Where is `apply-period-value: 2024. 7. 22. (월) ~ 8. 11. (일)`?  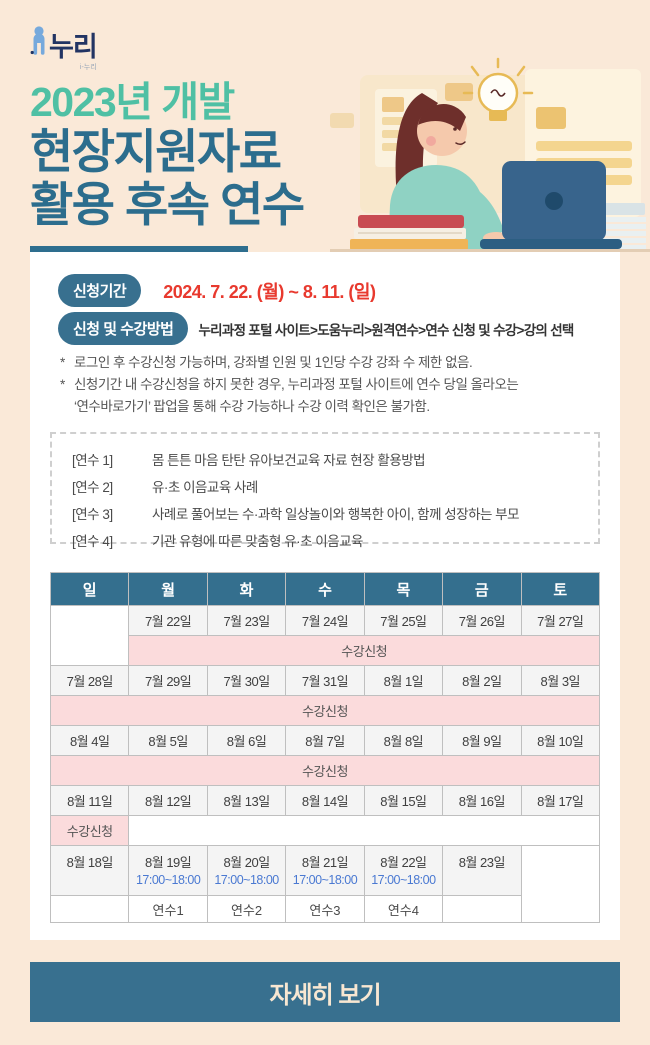 apply-period-value: 2024. 7. 22. (월) ~ 8. 11. (일) is located at coordinates (269, 291).